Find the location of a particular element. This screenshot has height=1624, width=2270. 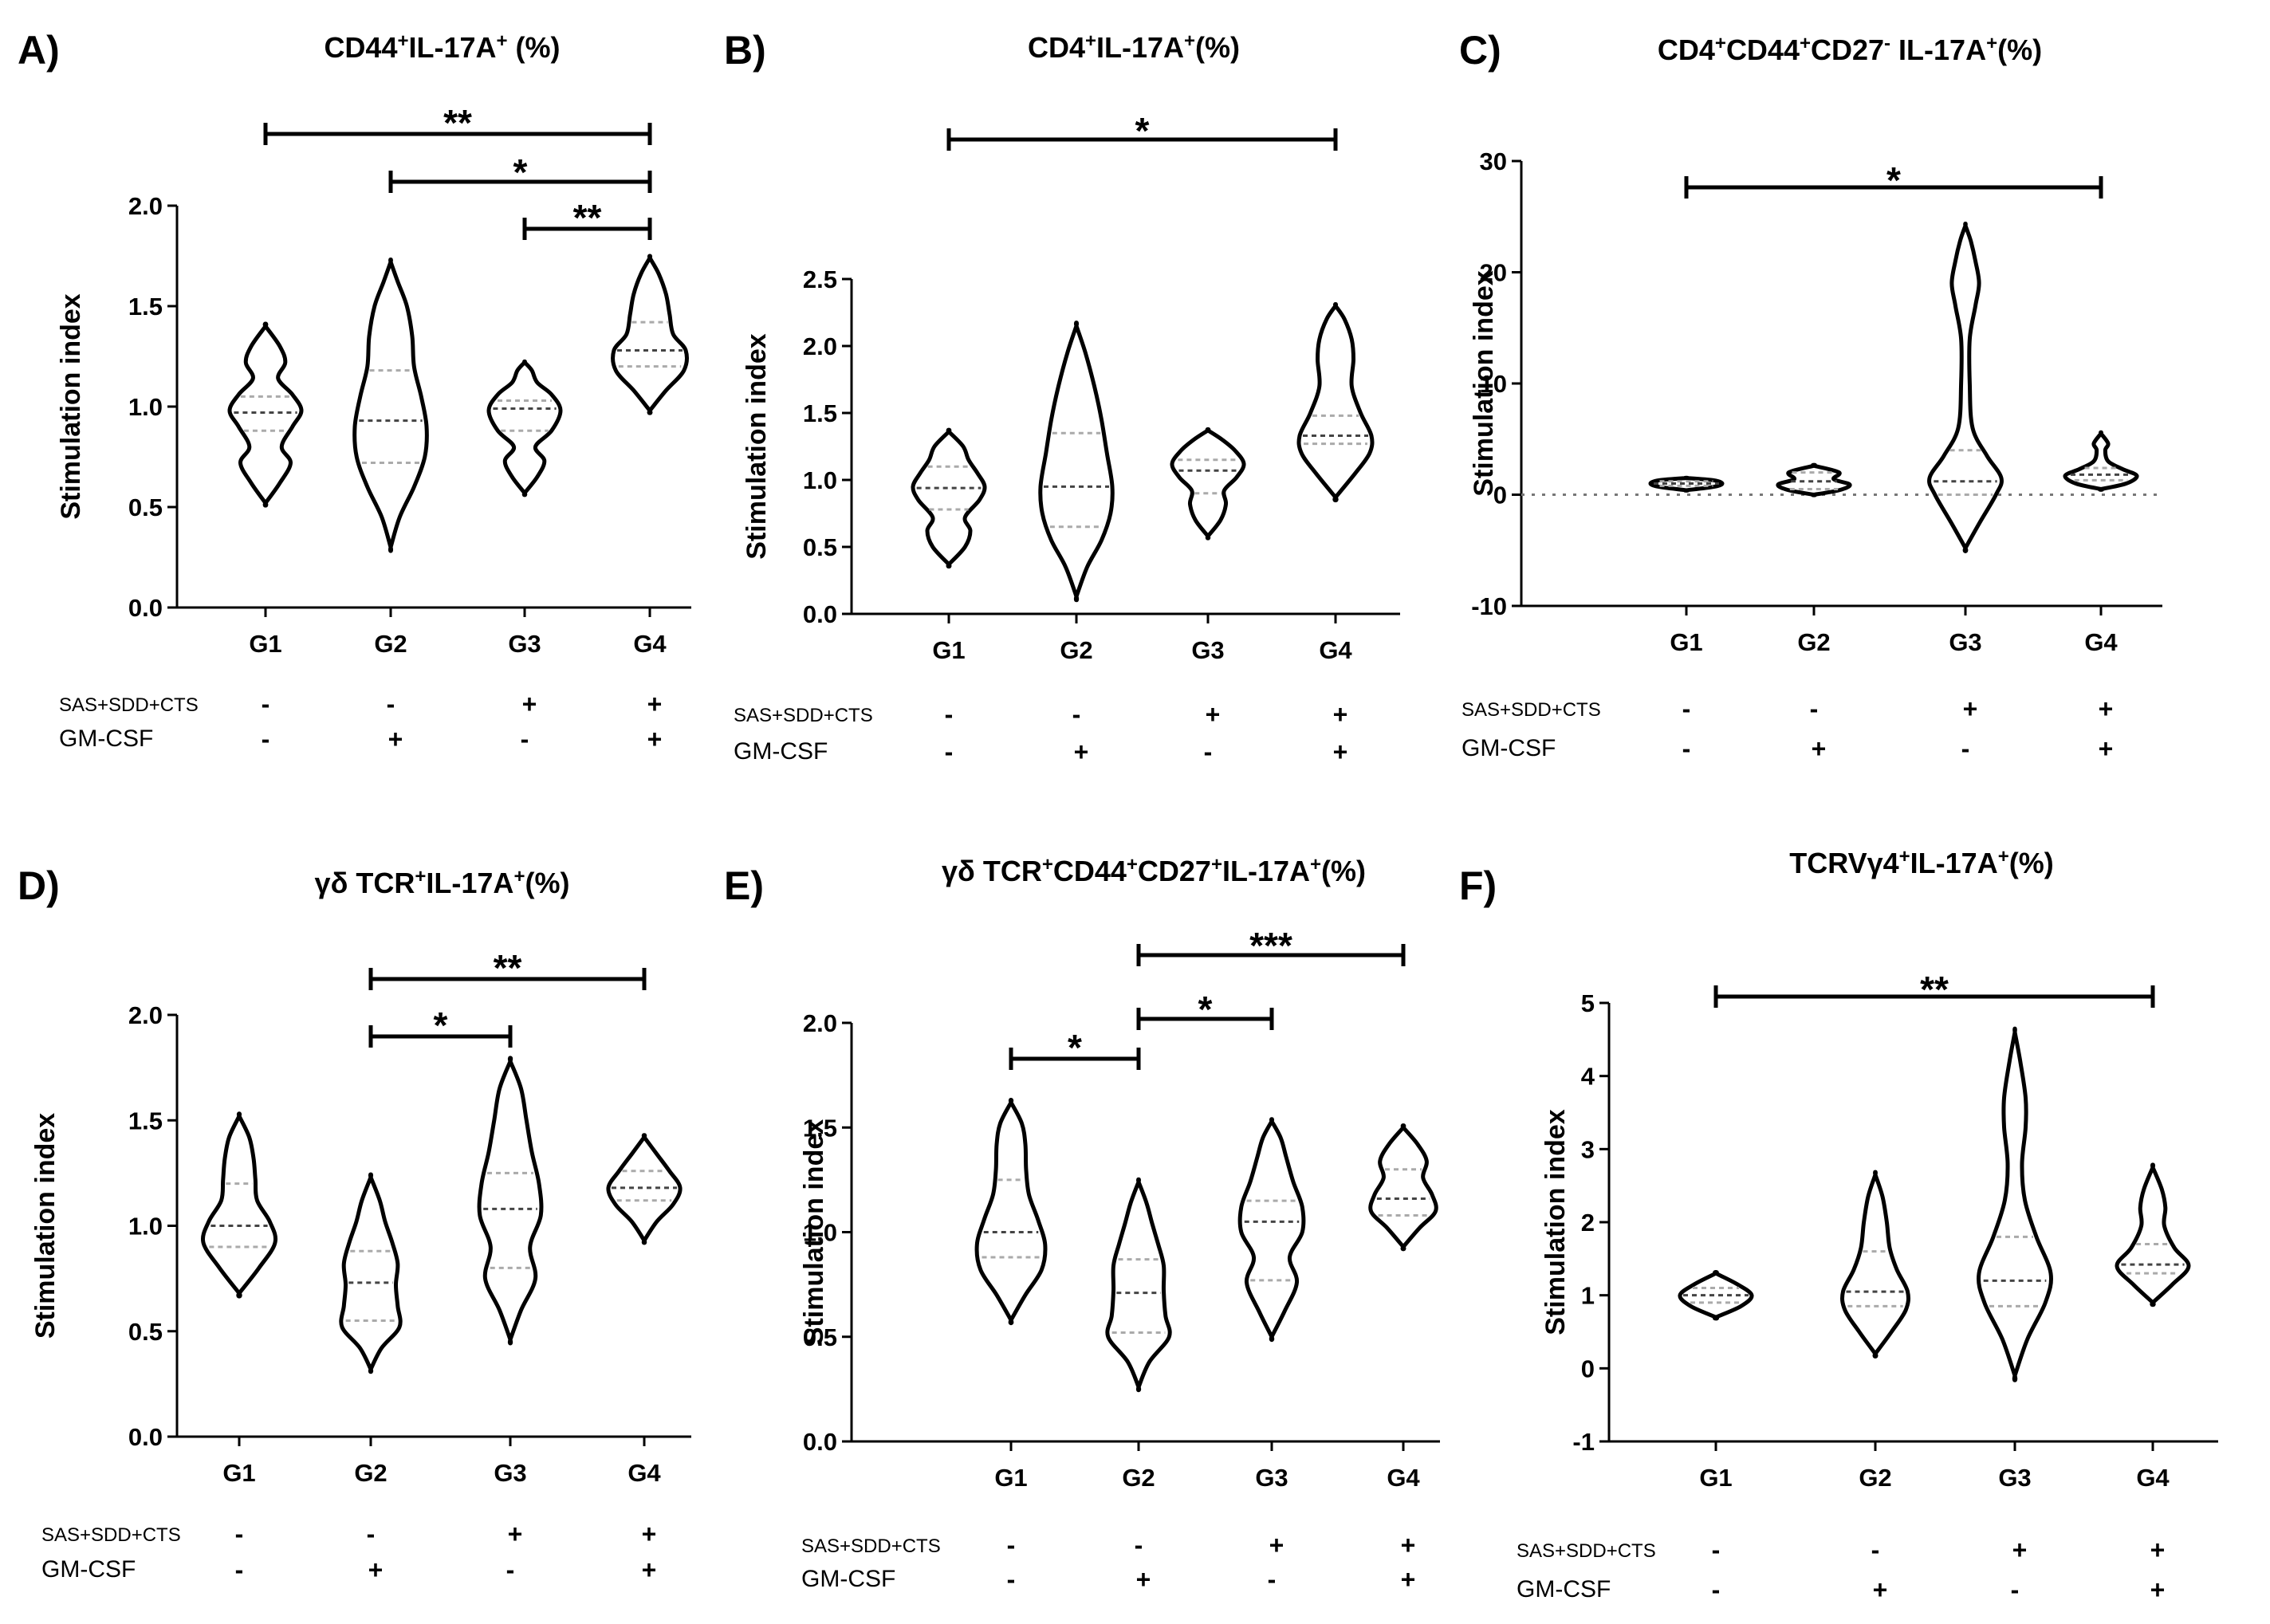

significance-stars: ** is located at coordinates (458, 123).